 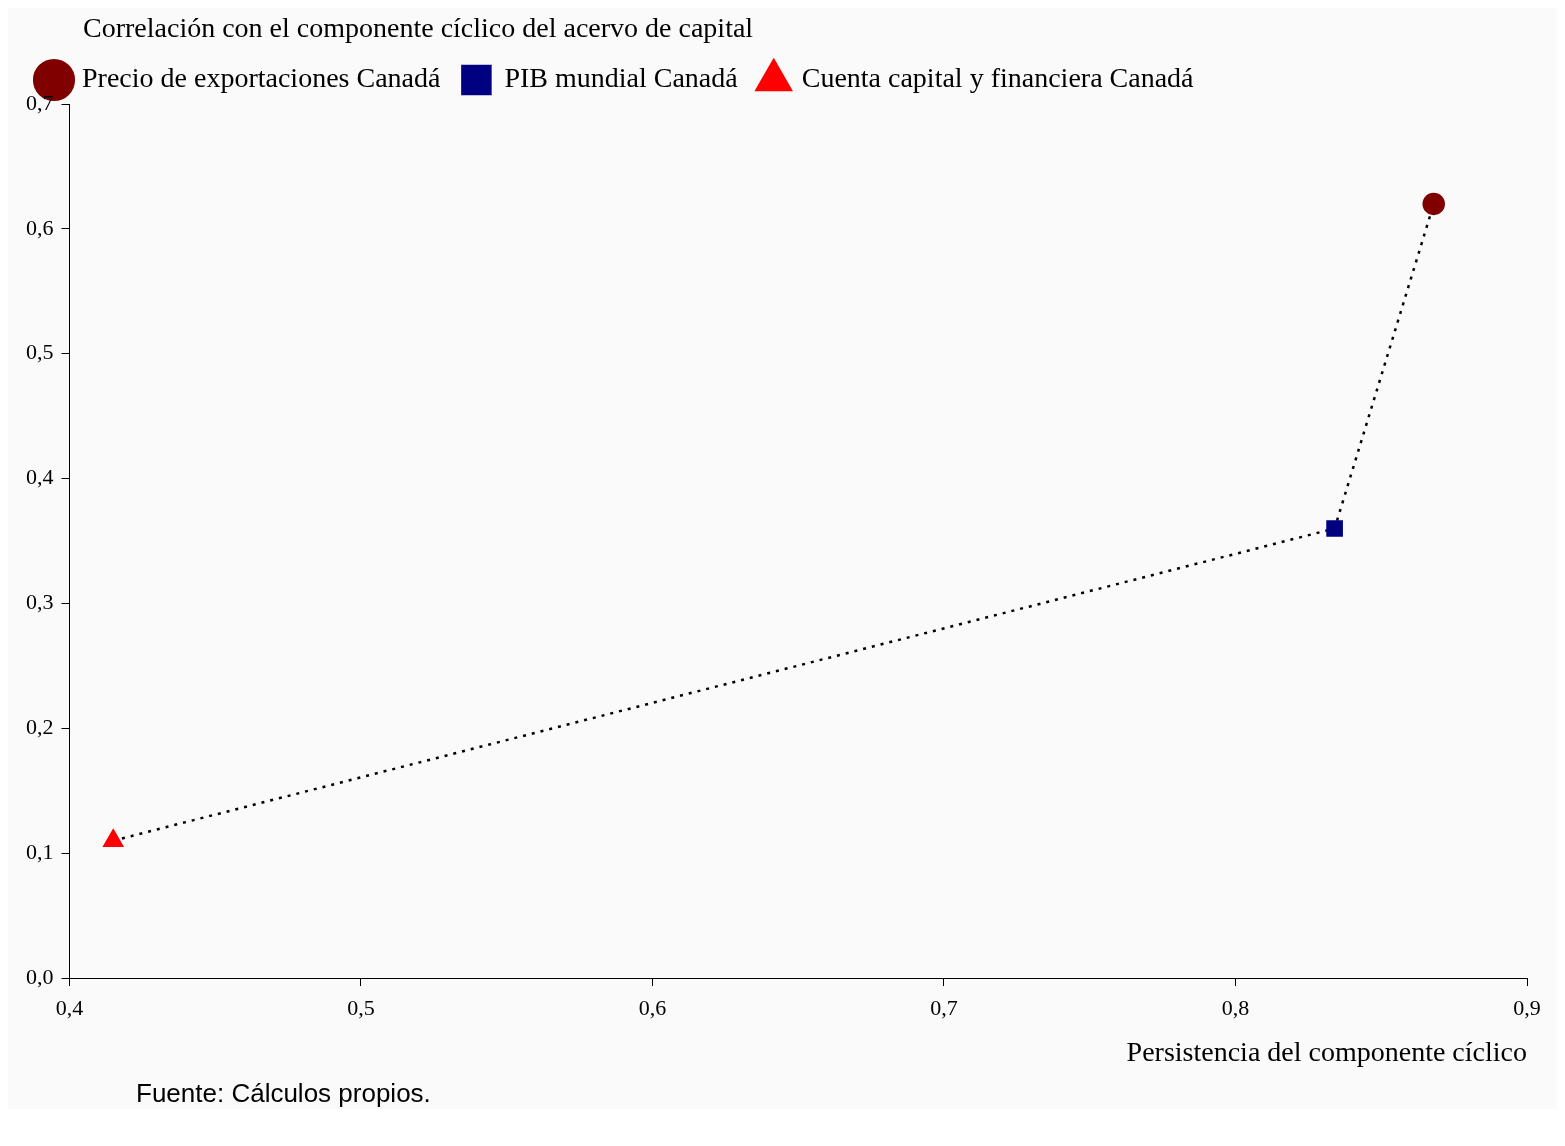 What do you see at coordinates (361, 1007) in the screenshot?
I see `x-tick-label: 0,5` at bounding box center [361, 1007].